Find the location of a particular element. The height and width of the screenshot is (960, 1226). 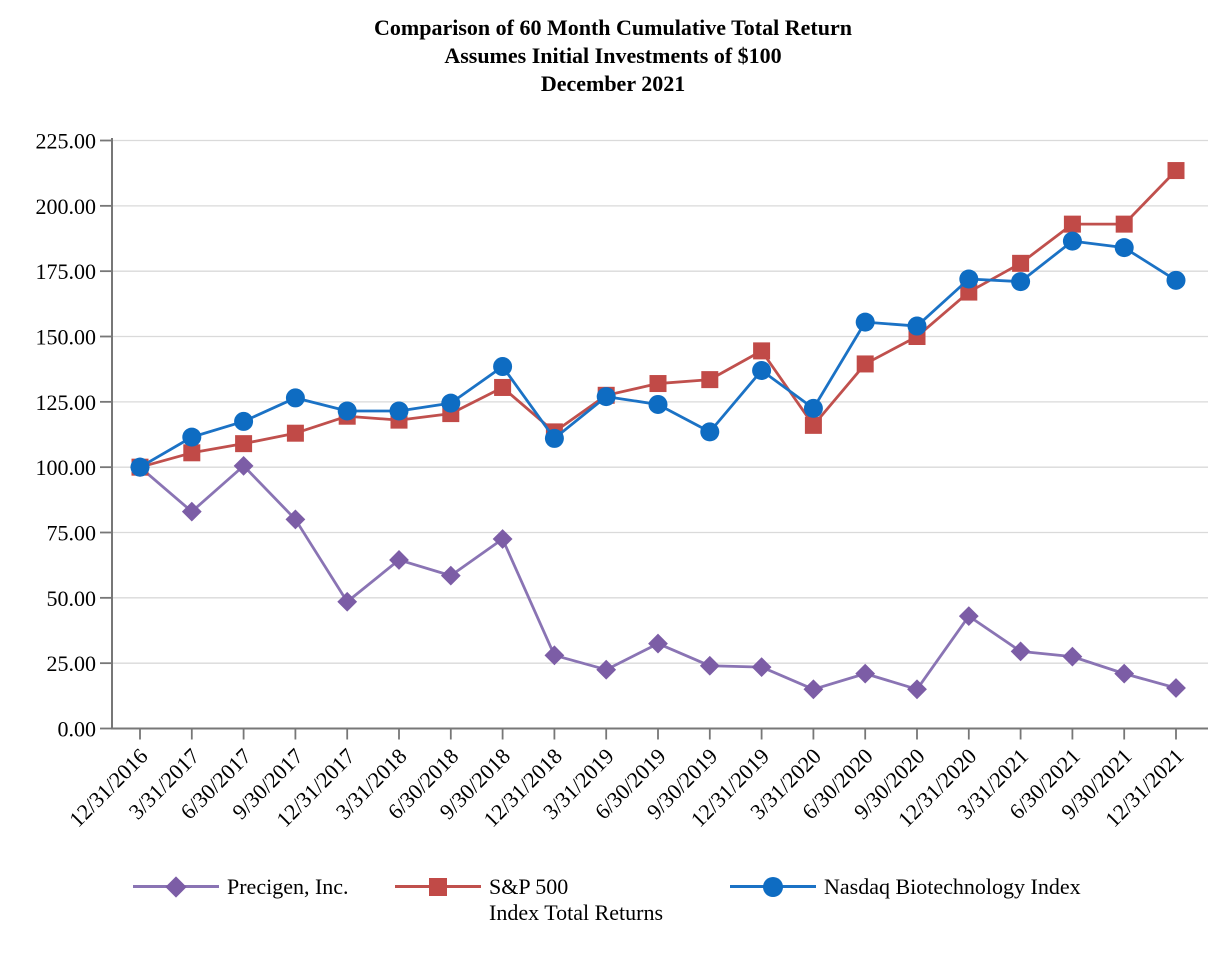

y-axis-tick-label: 200.00 is located at coordinates (66, 206).